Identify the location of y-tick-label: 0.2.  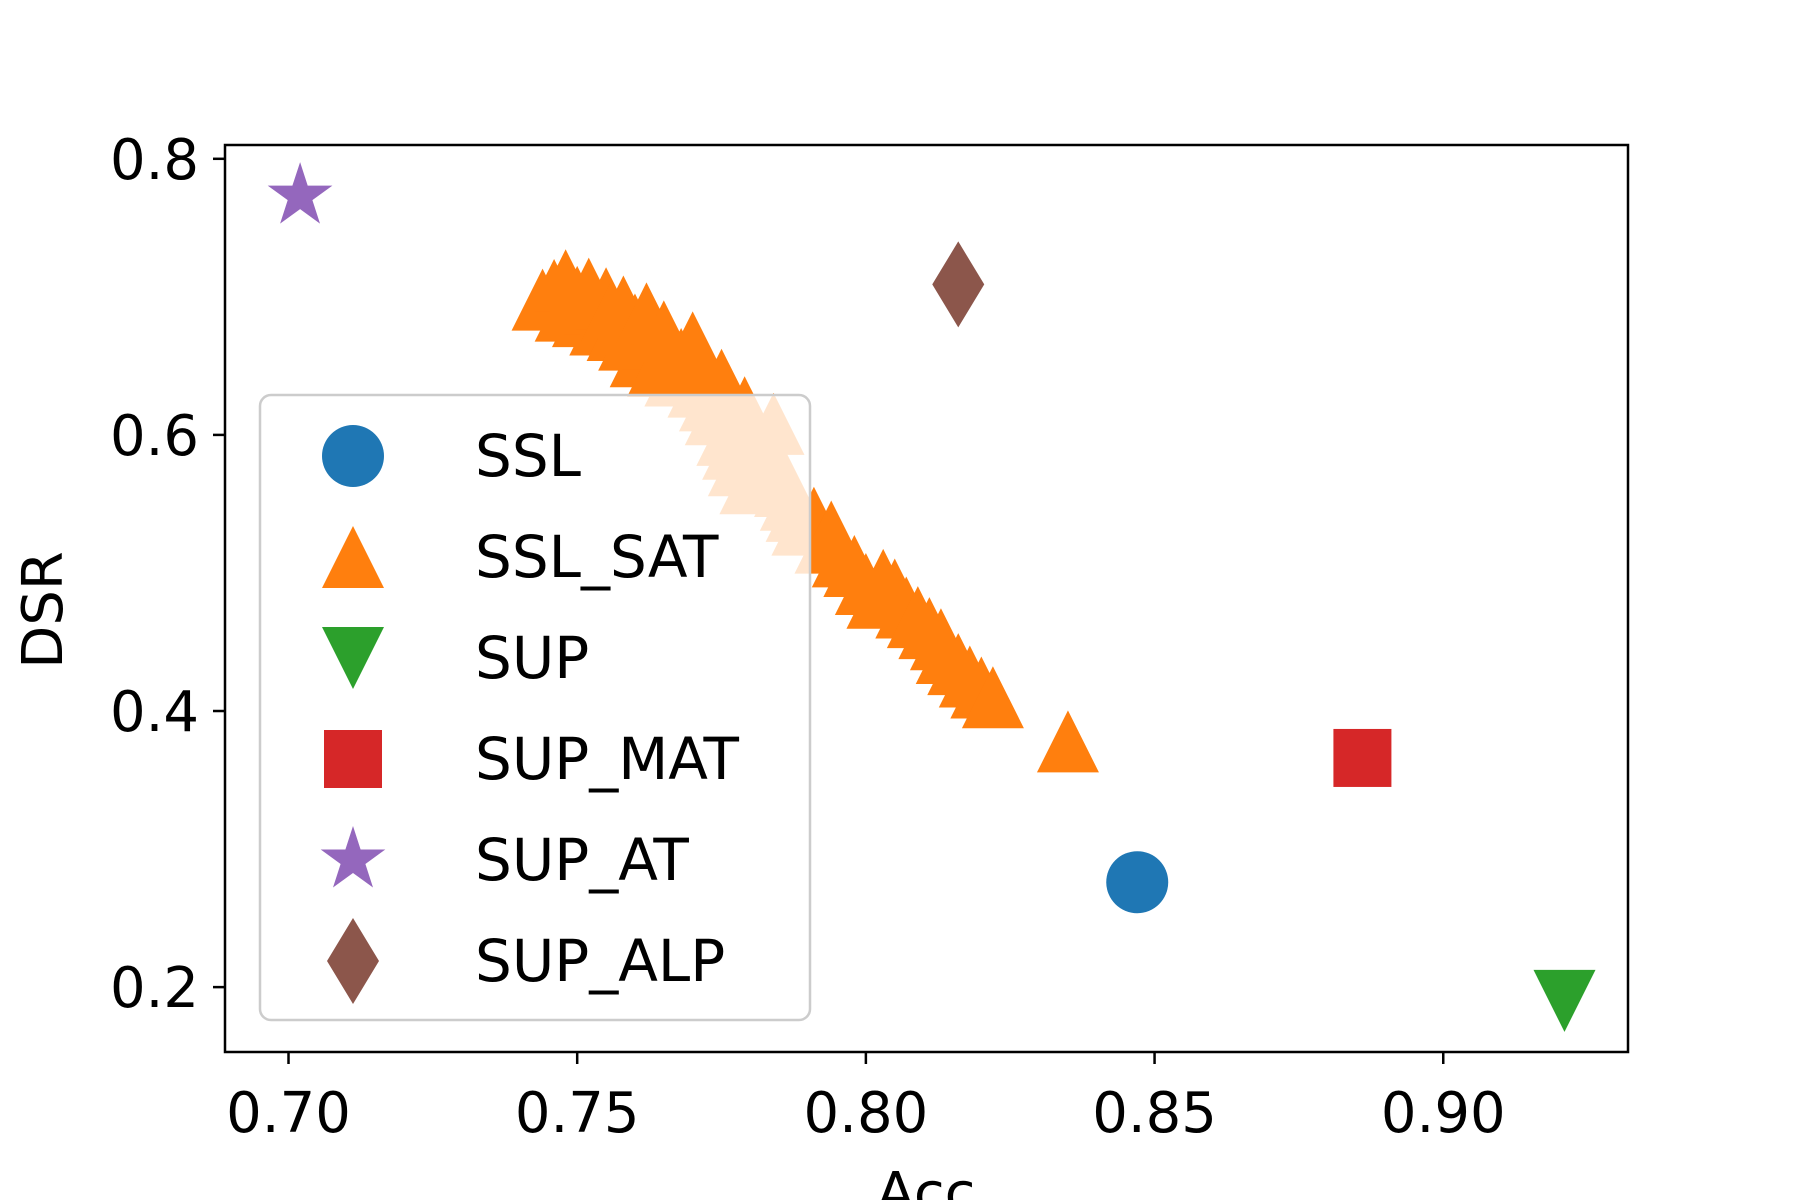
(154, 988).